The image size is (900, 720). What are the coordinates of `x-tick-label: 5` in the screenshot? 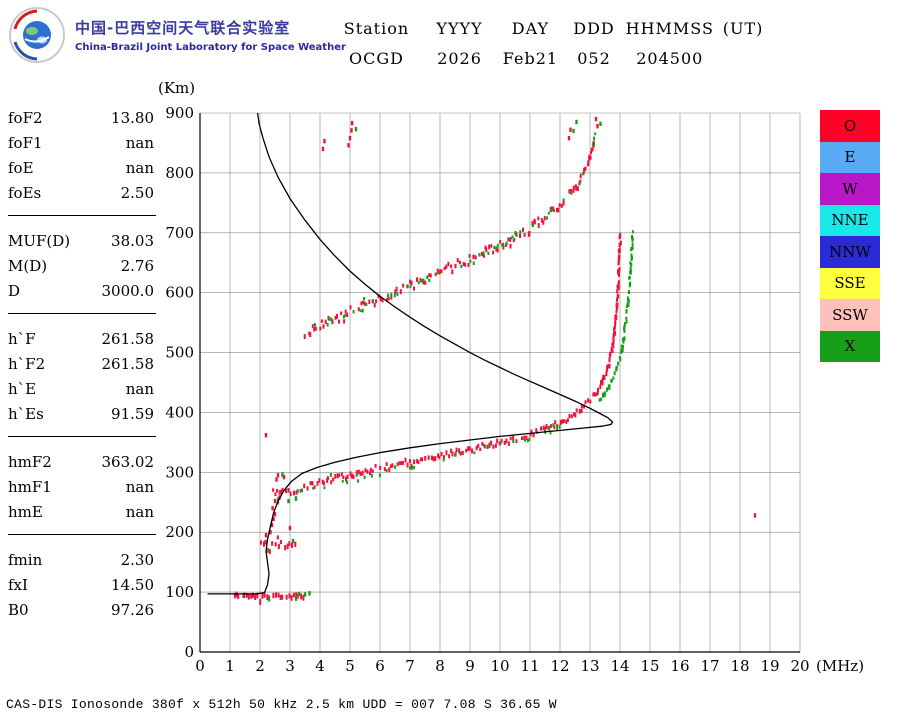 It's located at (350, 666).